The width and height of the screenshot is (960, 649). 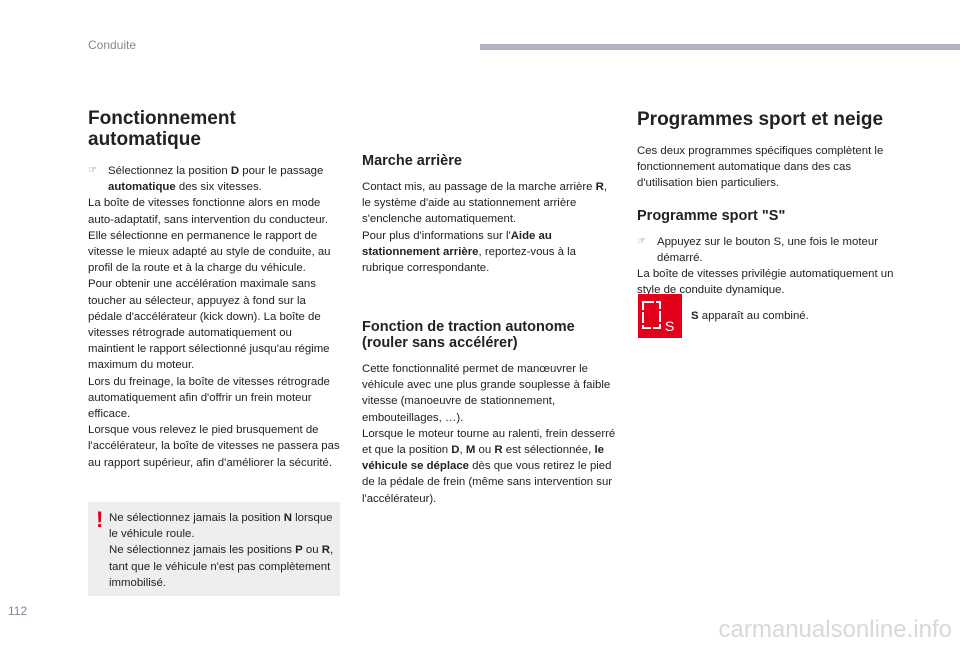 I want to click on warning-icon: !, so click(x=100, y=519).